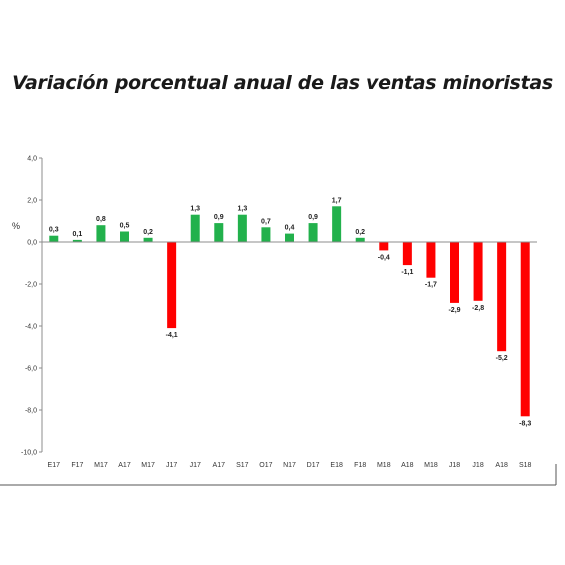 Image resolution: width=565 pixels, height=565 pixels. What do you see at coordinates (29, 453) in the screenshot?
I see `y-tick-label: -10,0` at bounding box center [29, 453].